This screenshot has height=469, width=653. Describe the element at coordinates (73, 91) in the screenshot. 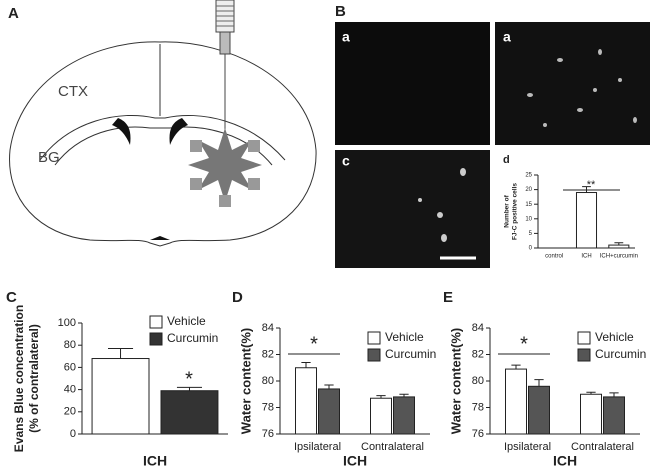

I see `region-label: CTX` at that location.